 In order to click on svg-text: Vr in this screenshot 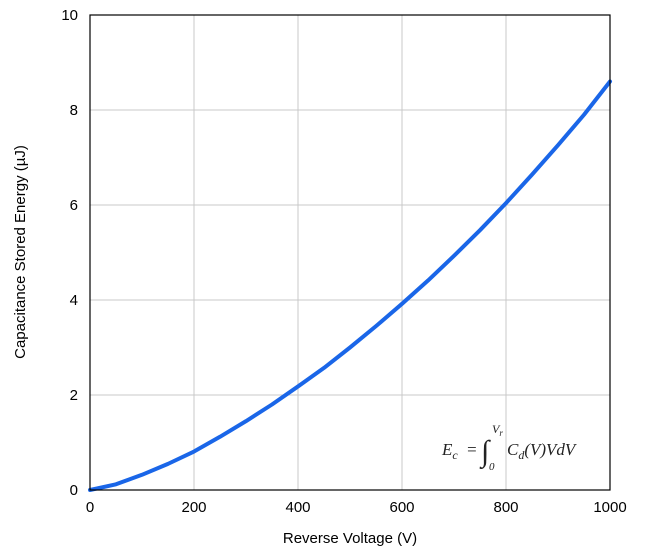, I will do `click(497, 430)`.